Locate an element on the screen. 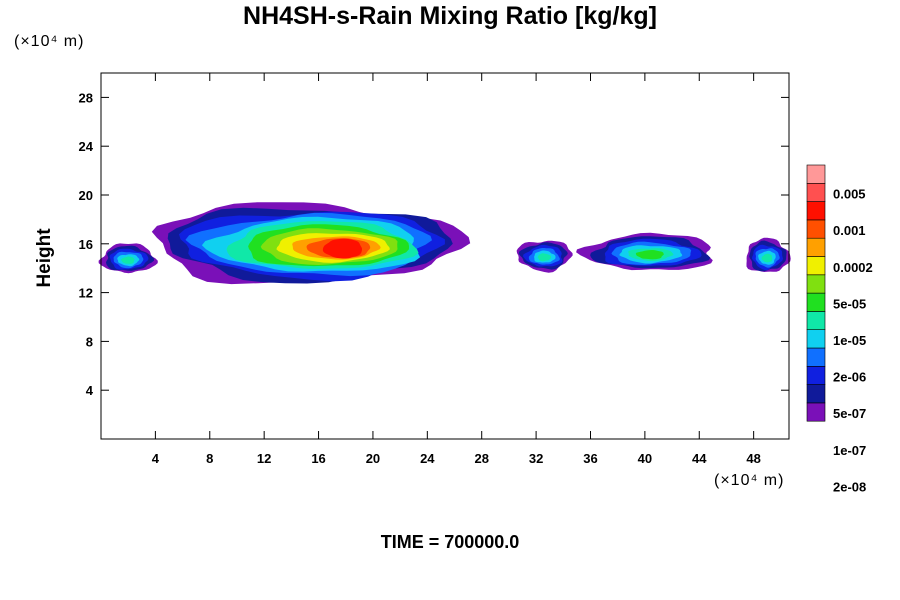  x-tick-label: 28 is located at coordinates (481, 458).